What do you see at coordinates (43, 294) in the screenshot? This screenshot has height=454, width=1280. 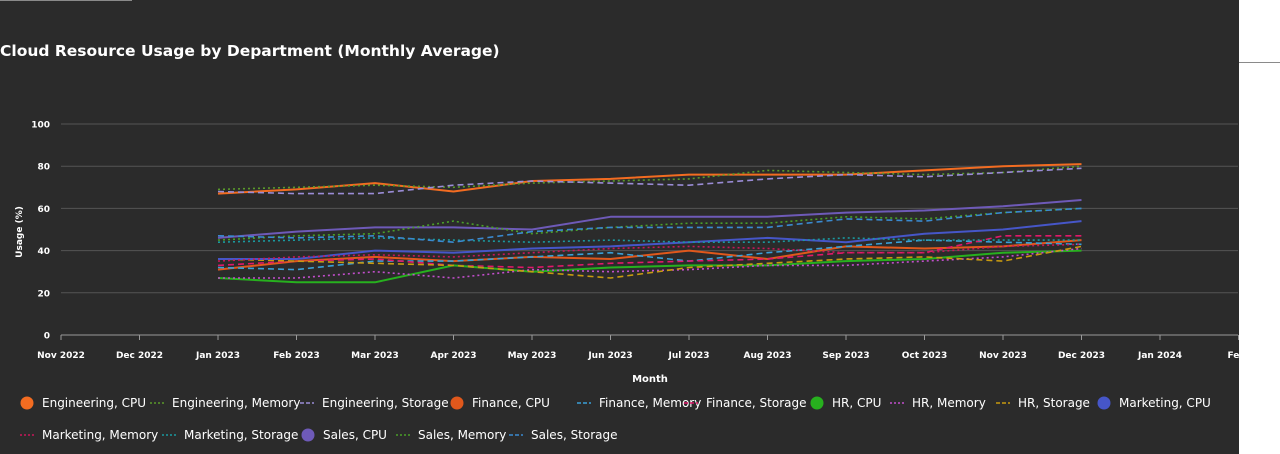 I see `y-tick-label: 20` at bounding box center [43, 294].